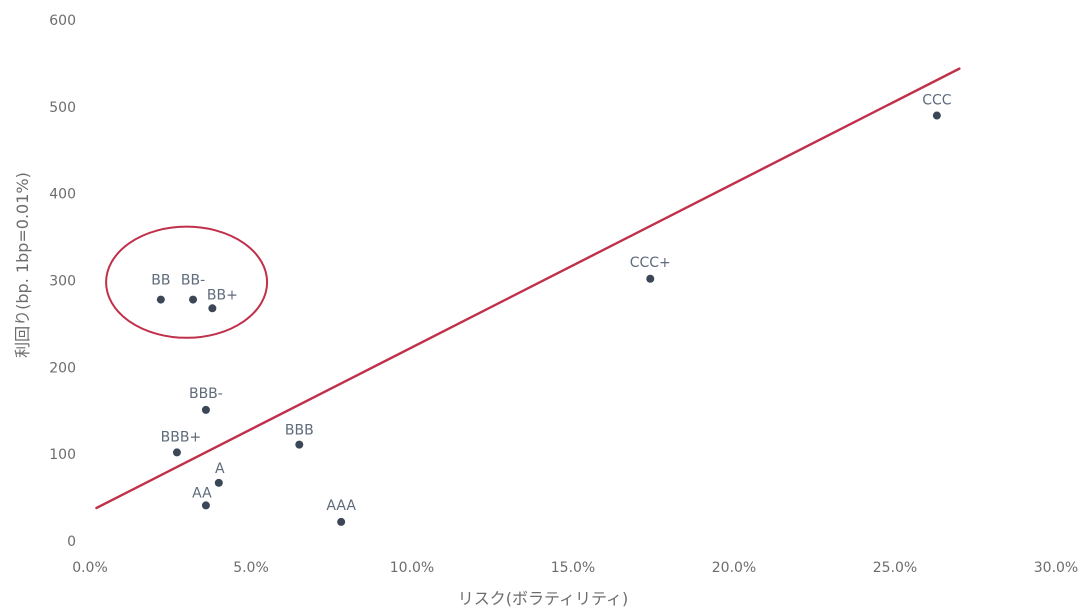 This screenshot has height=610, width=1088. I want to click on point-label: BB-, so click(193, 281).